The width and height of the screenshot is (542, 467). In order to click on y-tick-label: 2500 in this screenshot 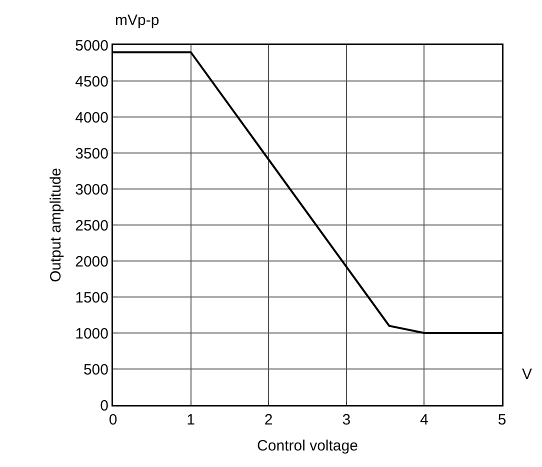, I will do `click(91, 225)`.